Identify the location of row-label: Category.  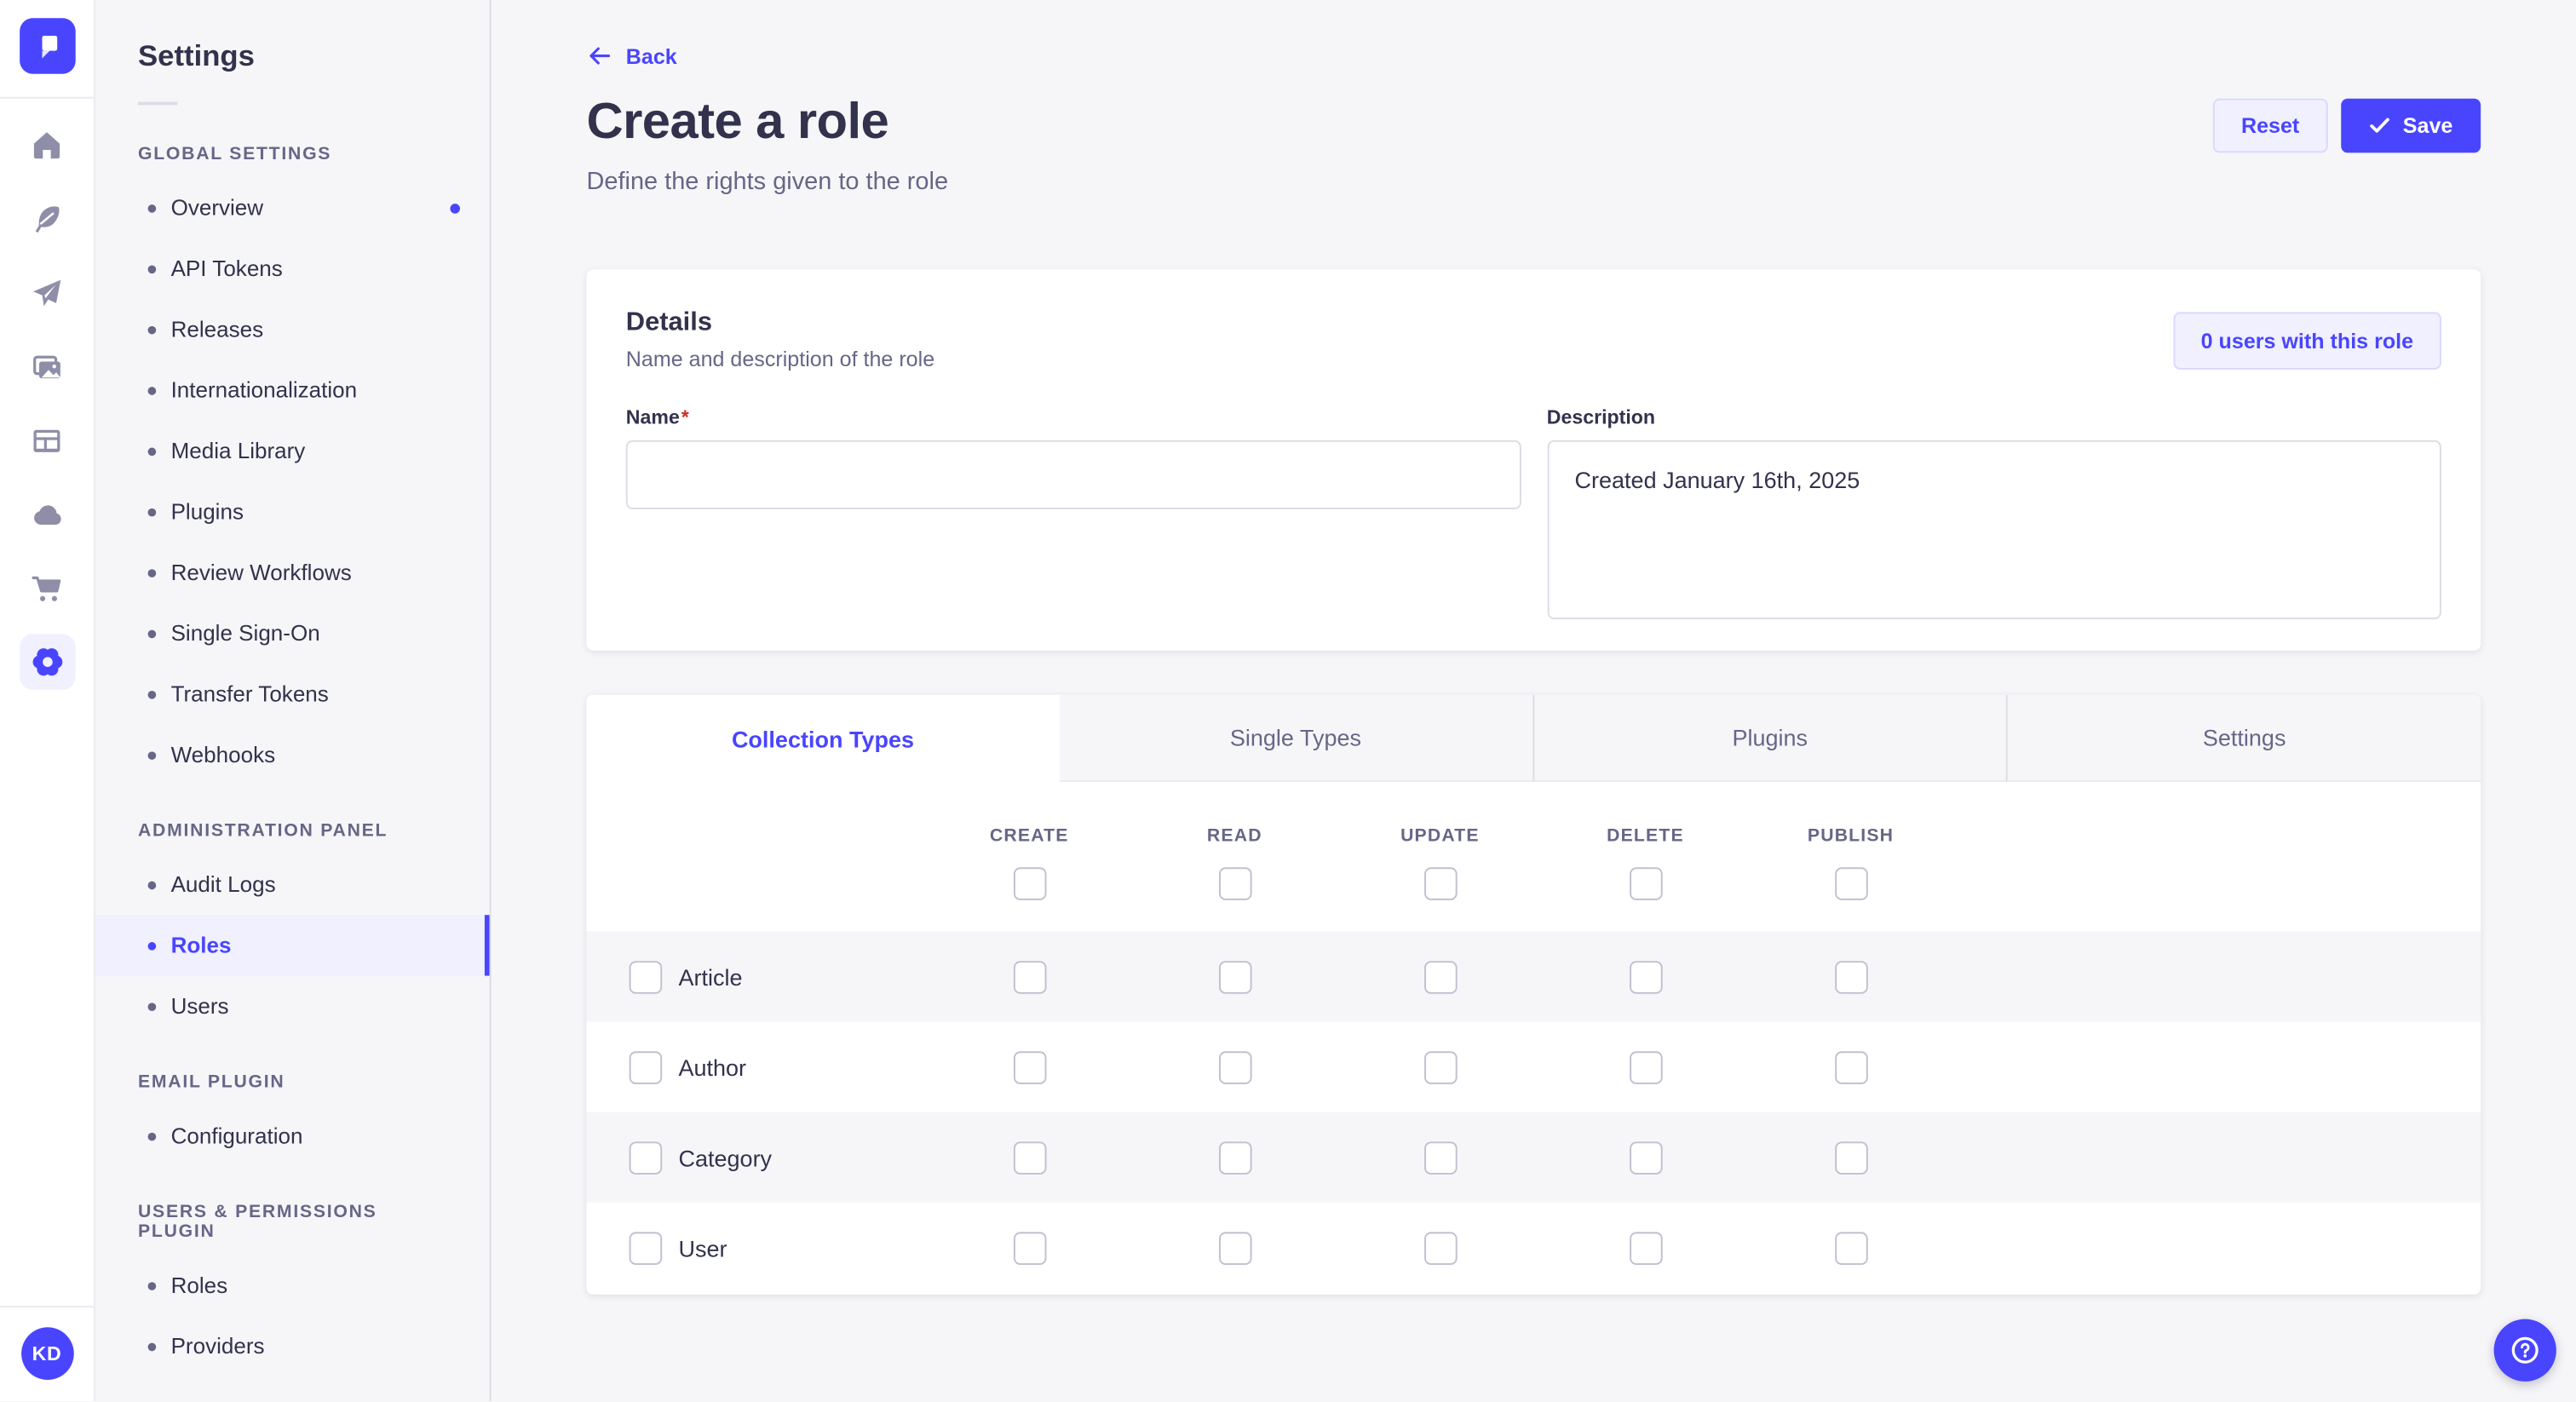
(726, 1157).